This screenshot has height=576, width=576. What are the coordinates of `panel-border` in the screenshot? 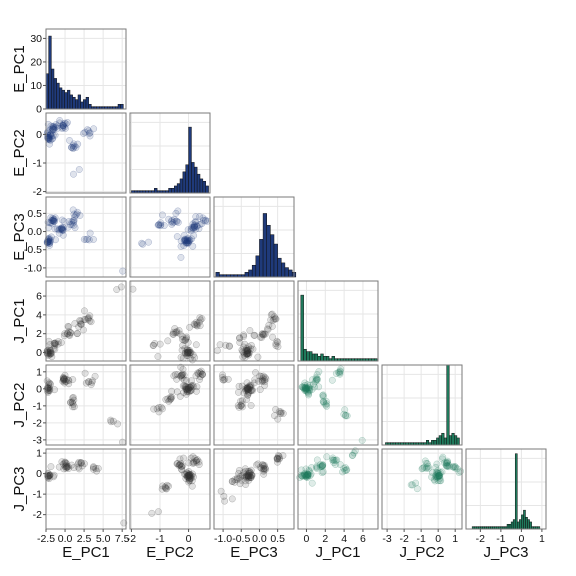 It's located at (170, 153).